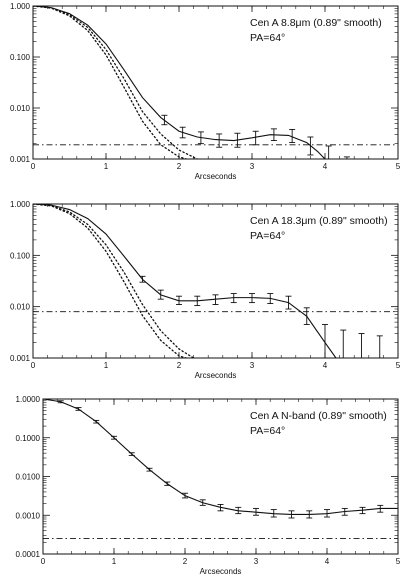  What do you see at coordinates (28, 438) in the screenshot?
I see `y-tick-label: 0.1000` at bounding box center [28, 438].